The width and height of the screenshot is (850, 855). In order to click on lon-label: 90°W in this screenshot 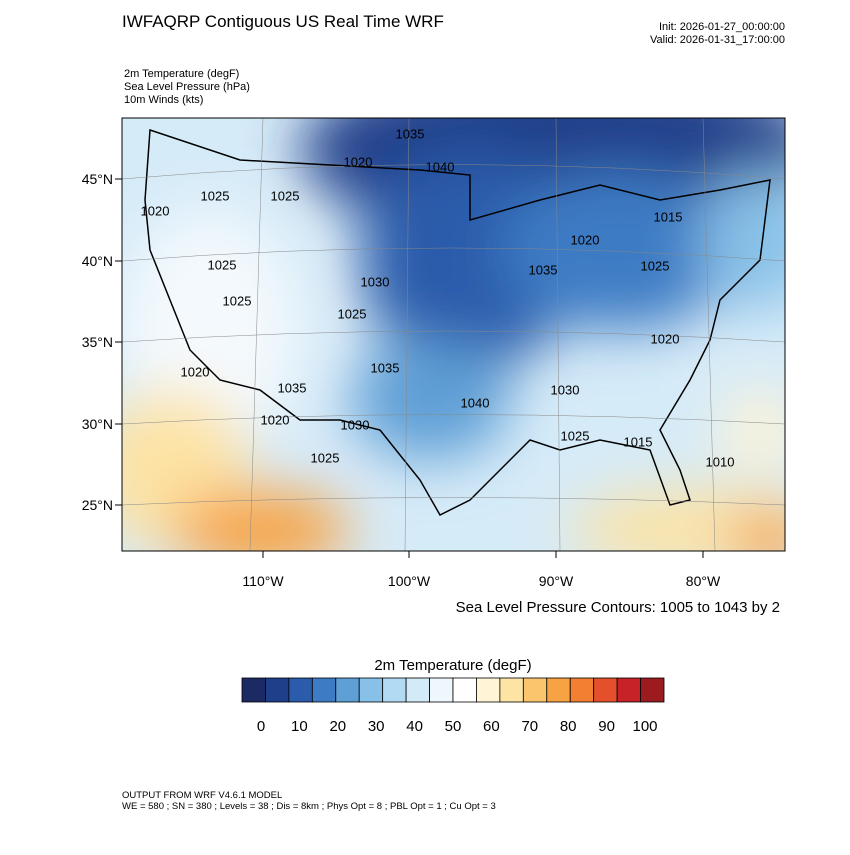, I will do `click(556, 581)`.